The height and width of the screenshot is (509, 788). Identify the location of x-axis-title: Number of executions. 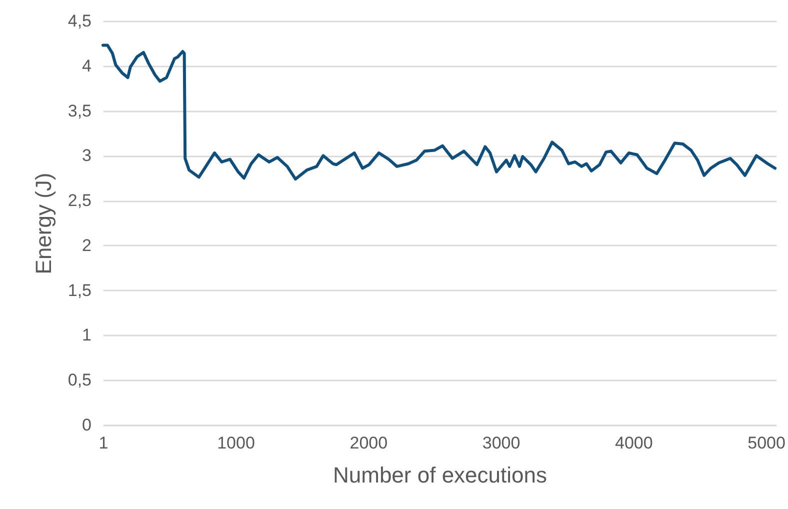
(440, 475).